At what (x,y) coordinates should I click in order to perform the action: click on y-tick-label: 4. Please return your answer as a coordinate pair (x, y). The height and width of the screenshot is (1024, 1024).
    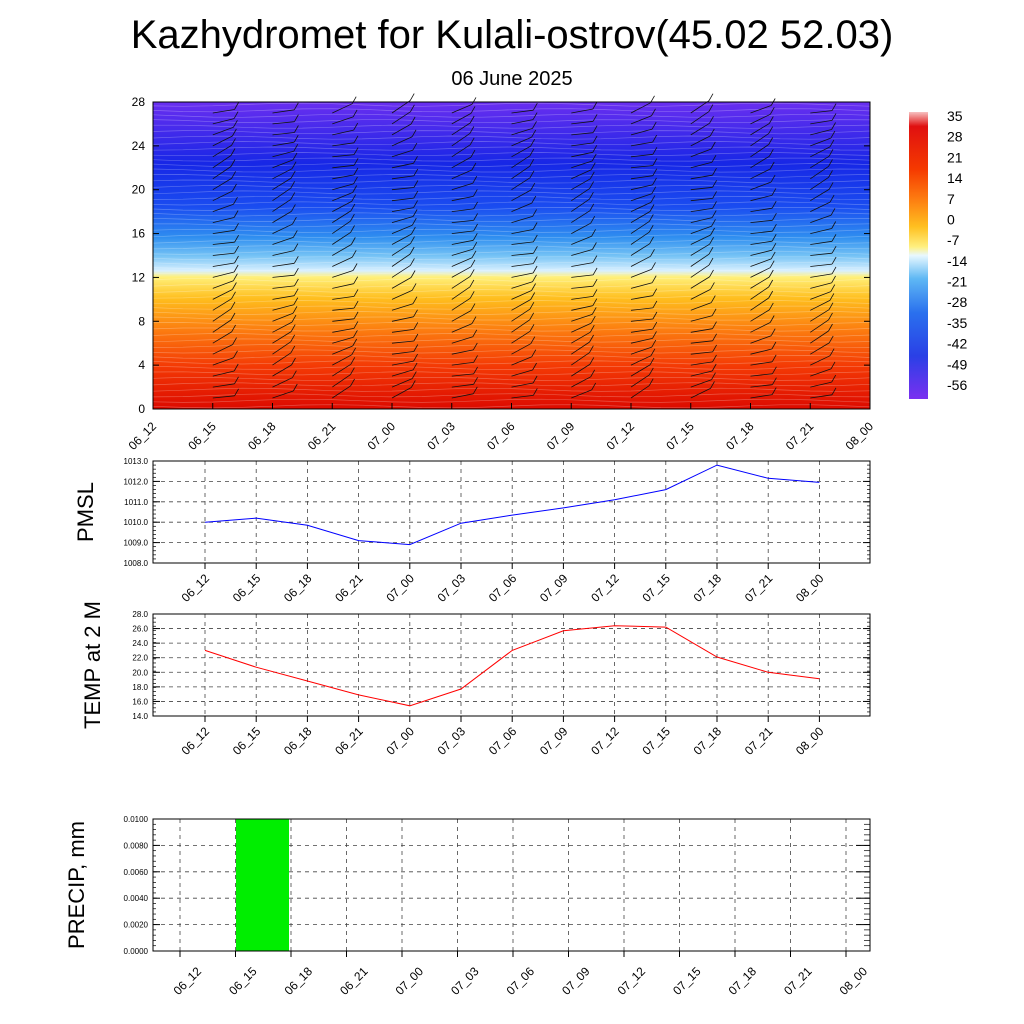
    Looking at the image, I should click on (141, 365).